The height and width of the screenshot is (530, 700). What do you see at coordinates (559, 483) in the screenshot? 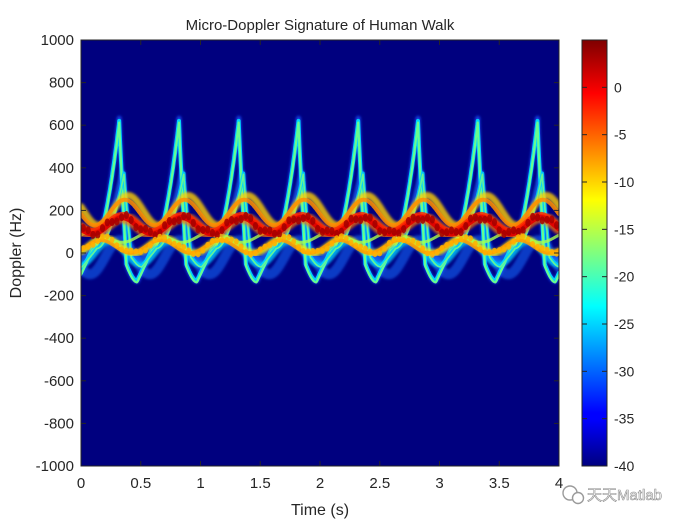
I see `x-tick-label: 4` at bounding box center [559, 483].